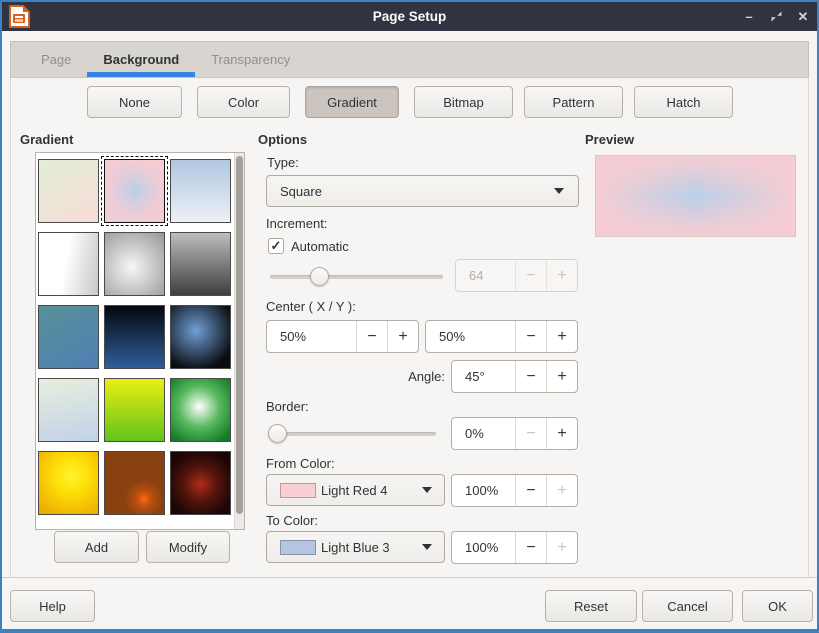 The width and height of the screenshot is (819, 633). I want to click on fill-hatch-button: Hatch, so click(683, 102).